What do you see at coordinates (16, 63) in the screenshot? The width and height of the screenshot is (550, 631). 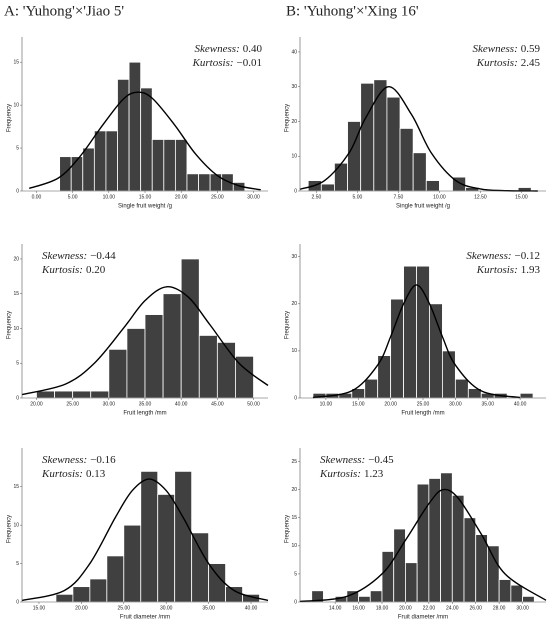 I see `y-tick-label: 15` at bounding box center [16, 63].